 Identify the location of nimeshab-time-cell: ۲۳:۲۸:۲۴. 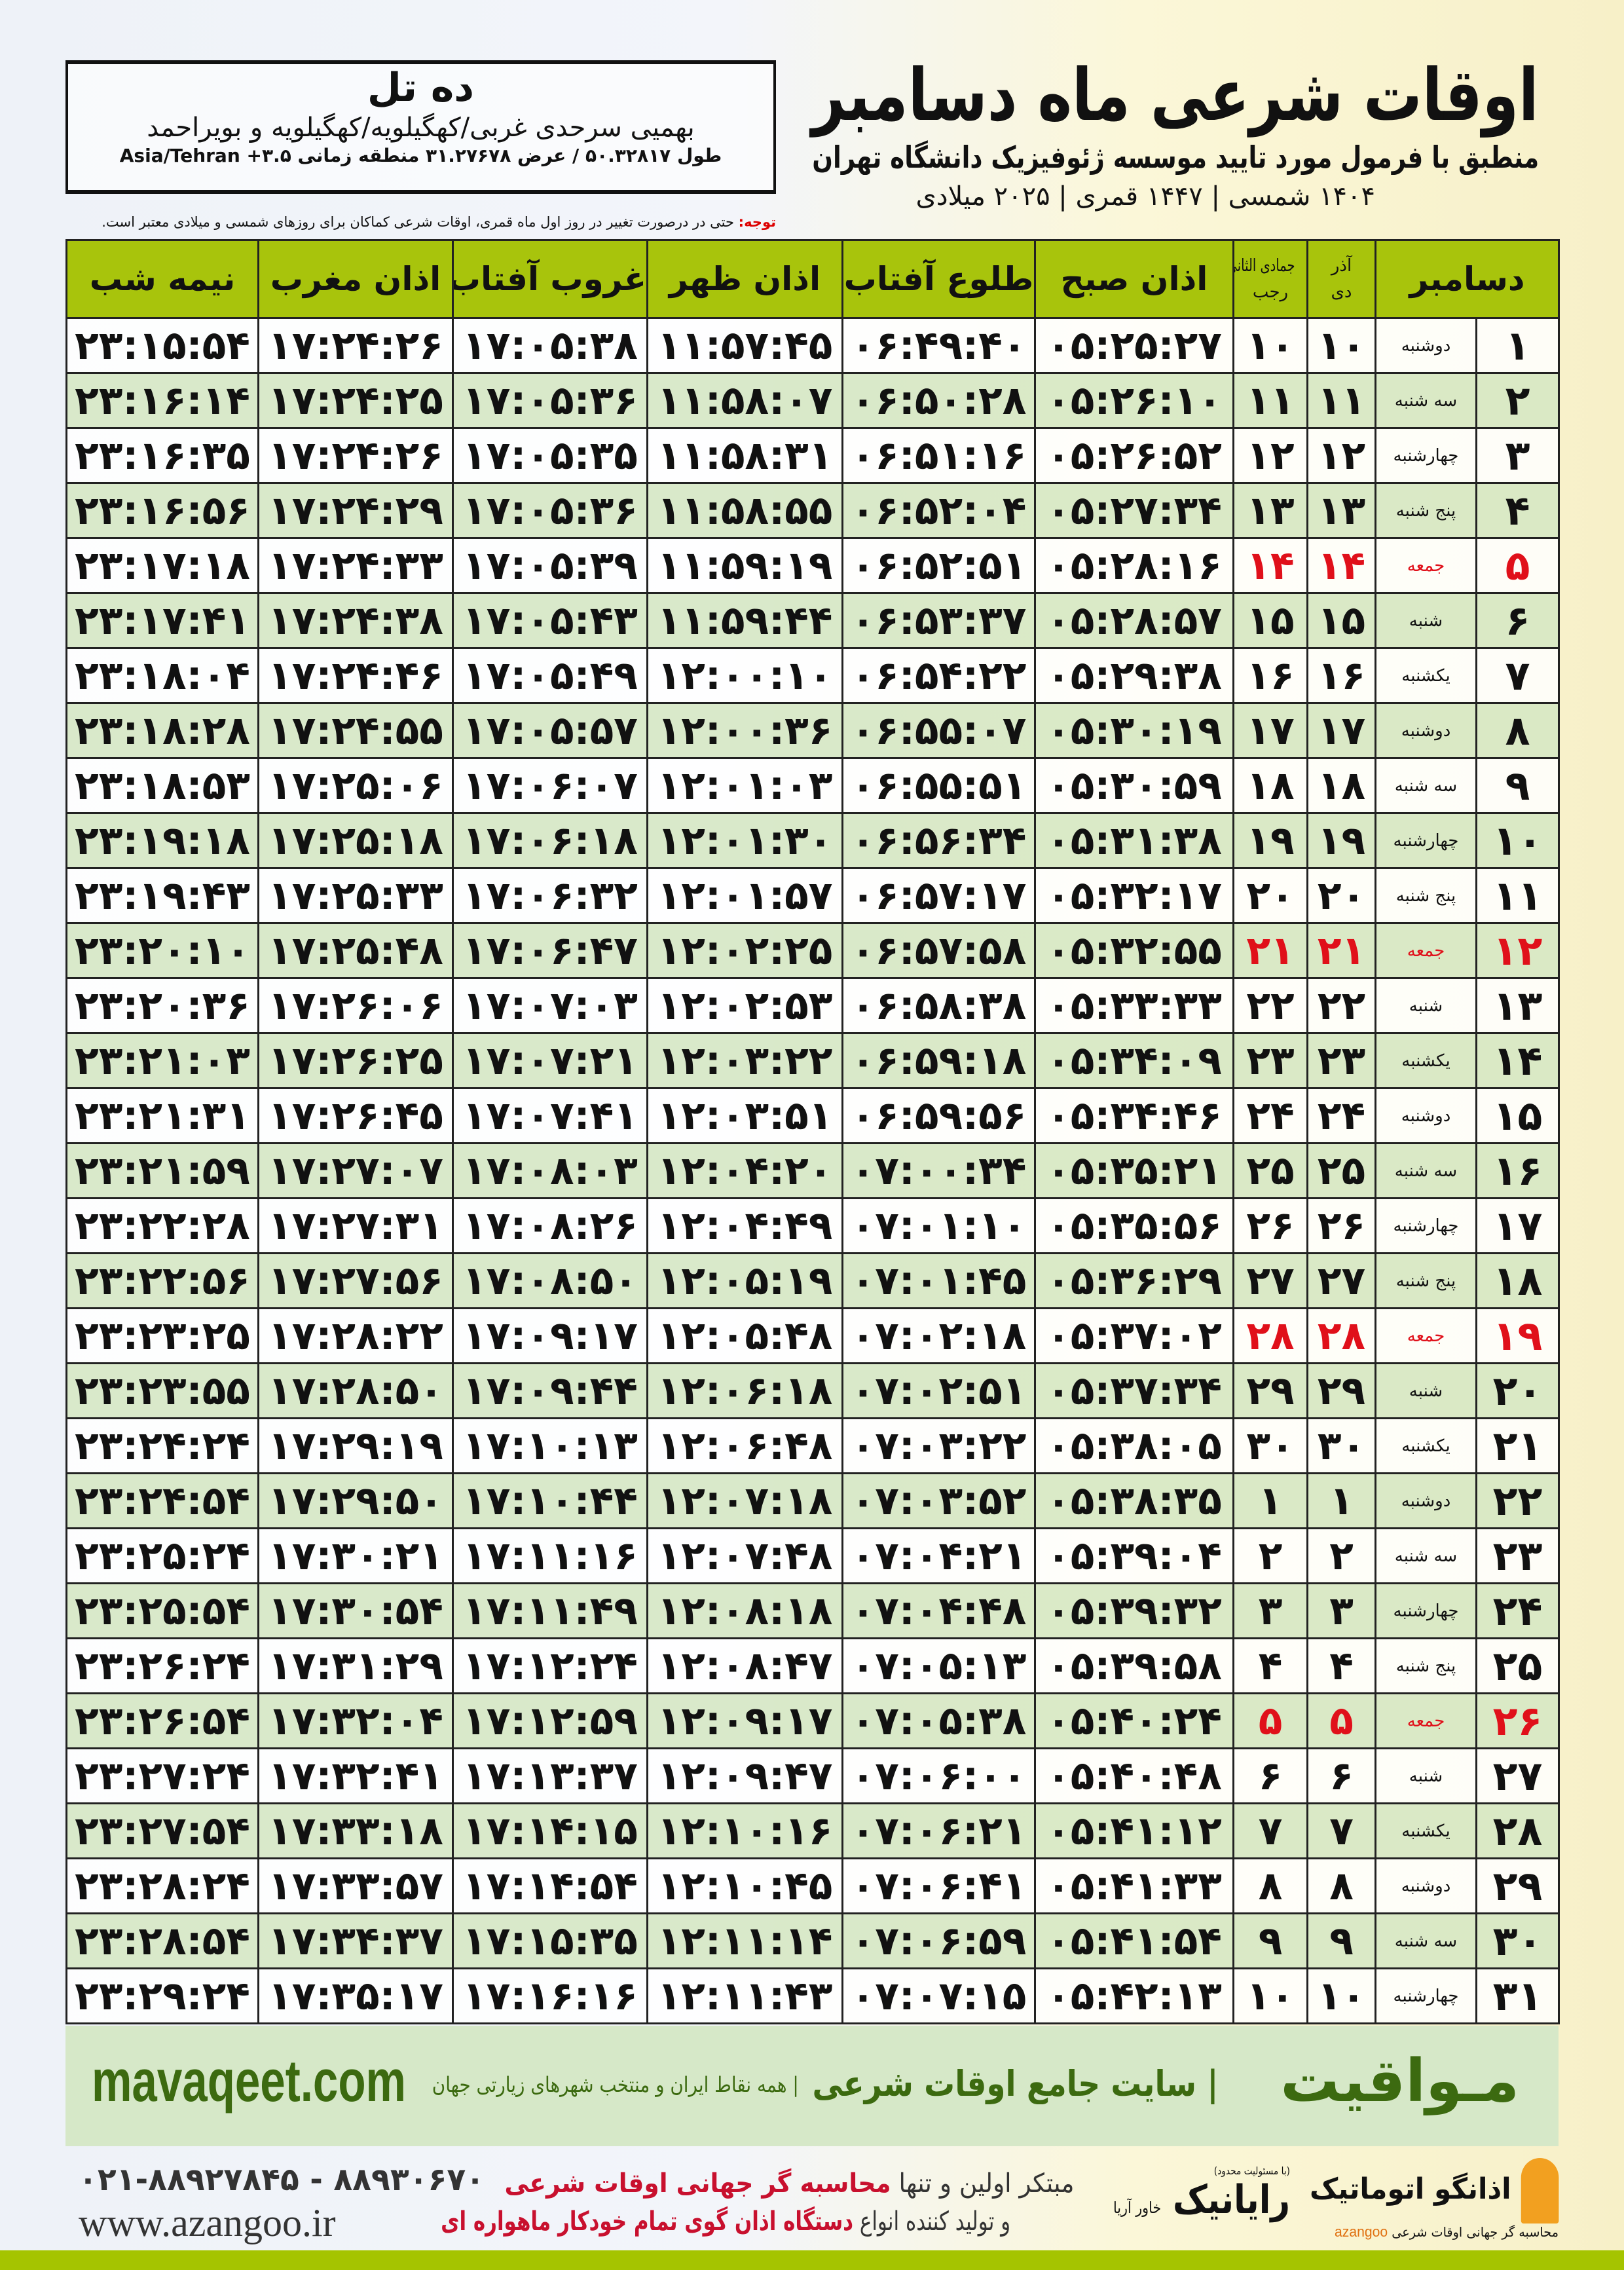
(162, 1885).